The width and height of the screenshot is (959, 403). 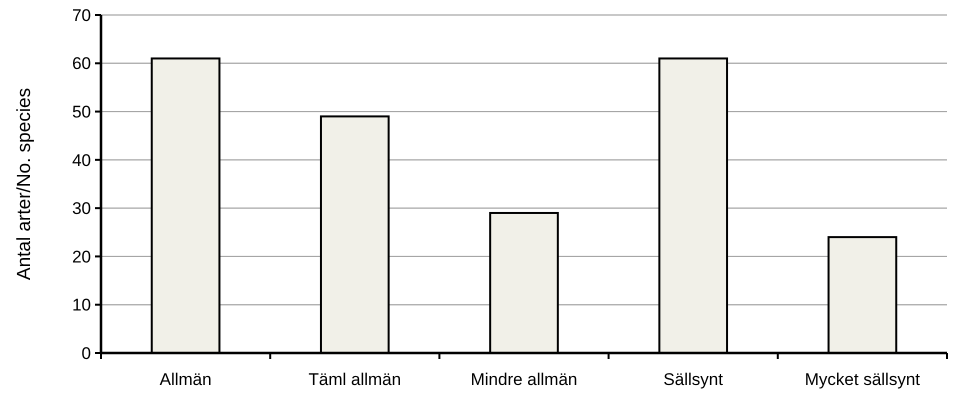 What do you see at coordinates (81, 208) in the screenshot?
I see `y-tick-label: 30` at bounding box center [81, 208].